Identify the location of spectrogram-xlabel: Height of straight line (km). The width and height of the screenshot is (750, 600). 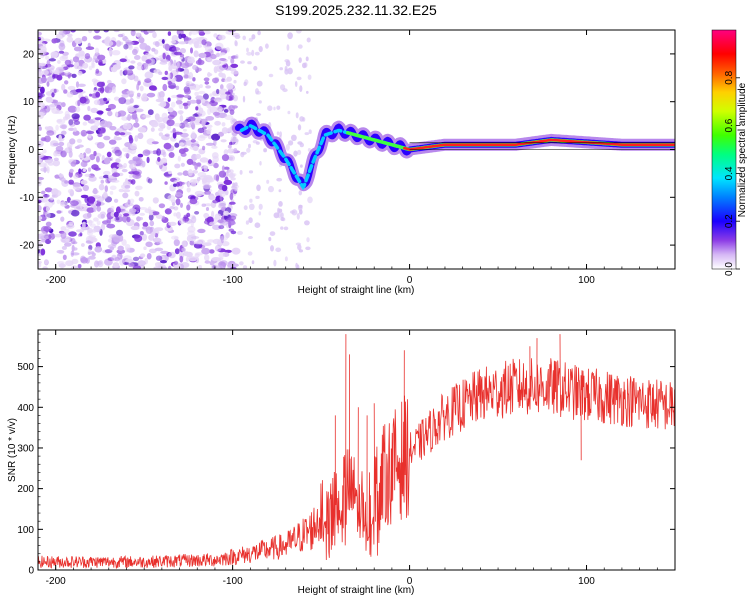
(356, 290).